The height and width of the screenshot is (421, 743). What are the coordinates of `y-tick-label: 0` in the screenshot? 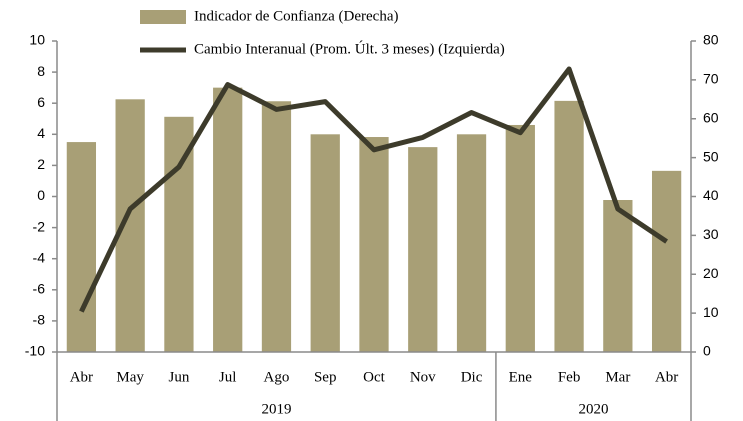 It's located at (41, 195).